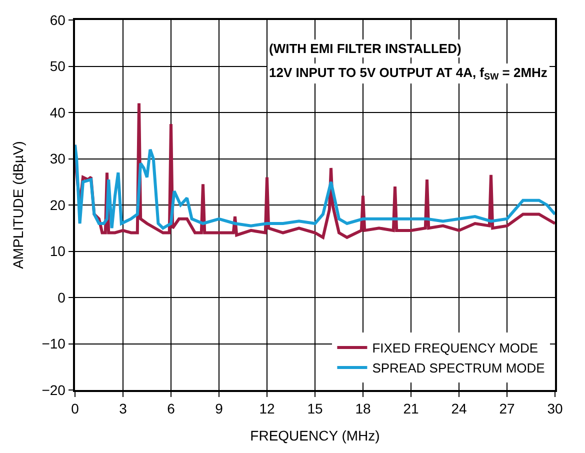 The height and width of the screenshot is (453, 585). I want to click on y-tick-label: 20, so click(58, 204).